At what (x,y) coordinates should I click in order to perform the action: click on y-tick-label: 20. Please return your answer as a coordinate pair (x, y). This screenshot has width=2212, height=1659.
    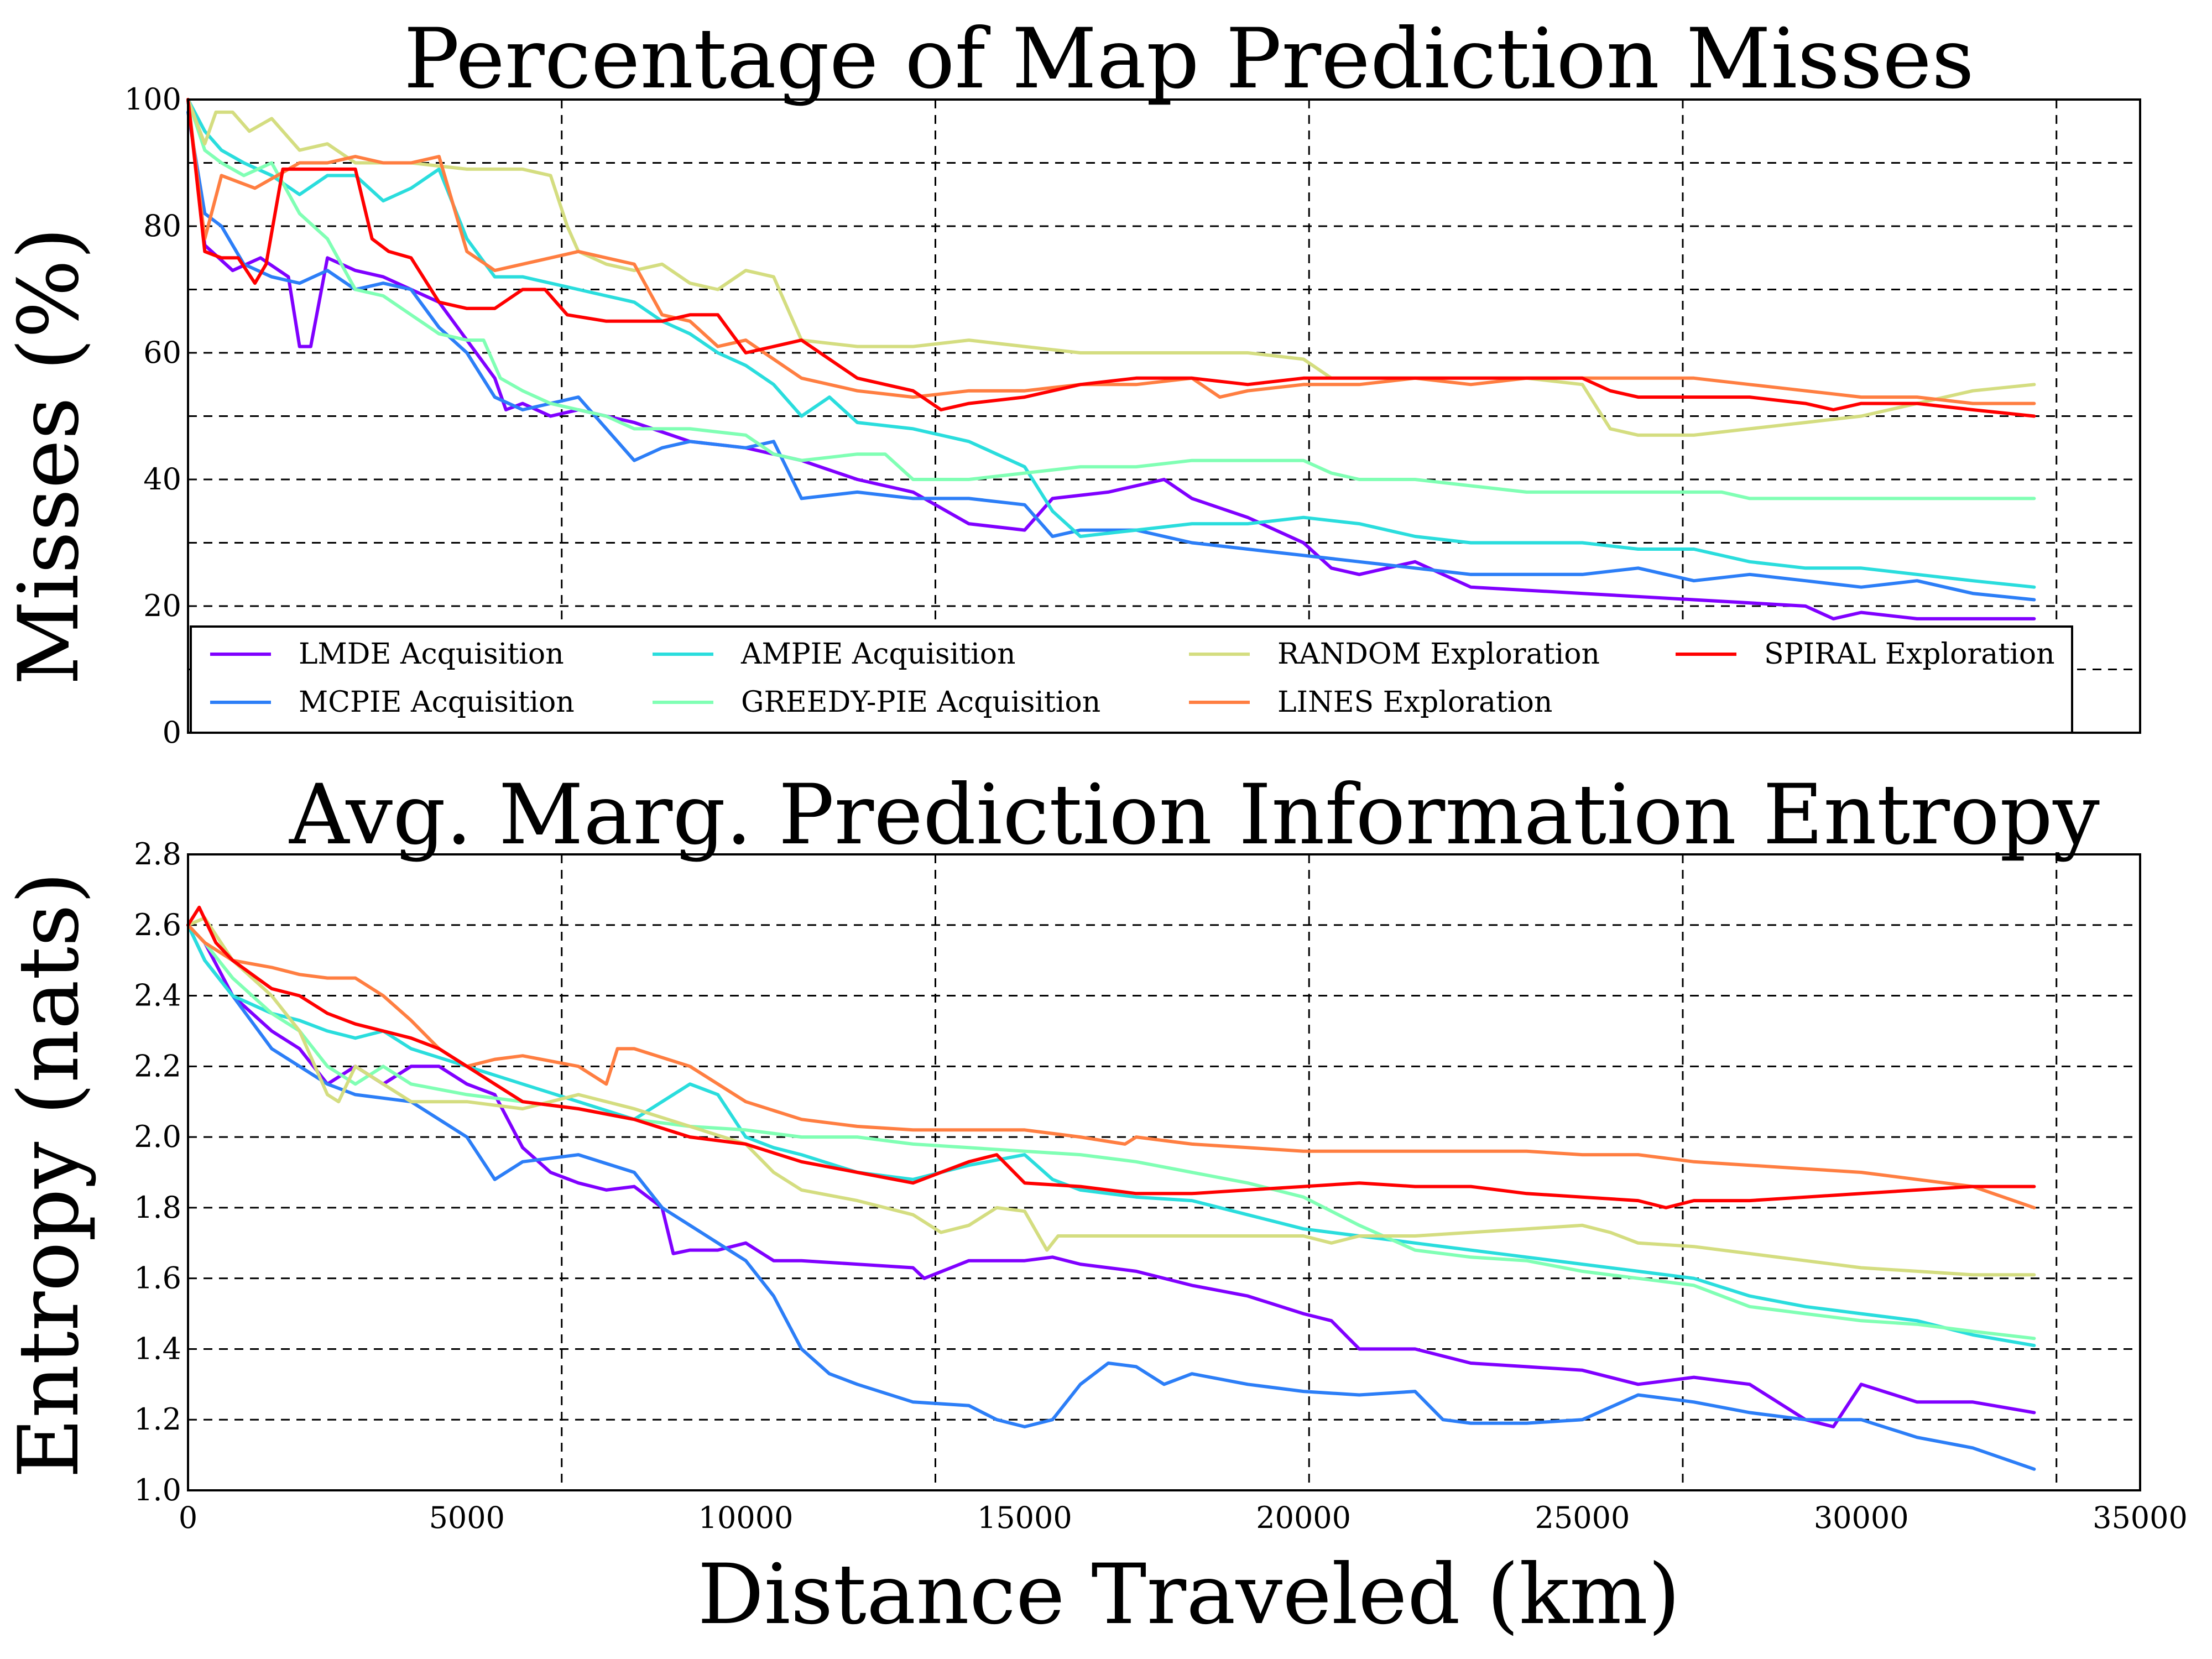
    Looking at the image, I should click on (162, 606).